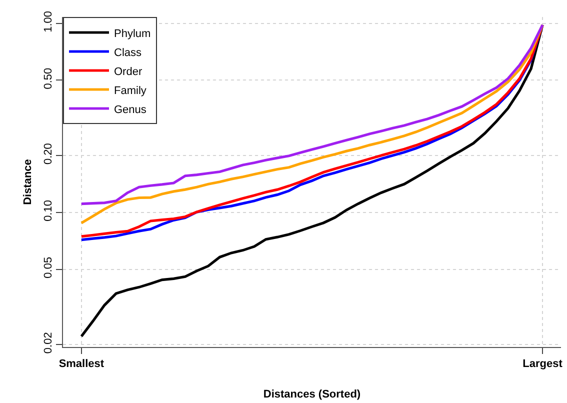  Describe the element at coordinates (48, 267) in the screenshot. I see `y-tick-label: 0.05` at that location.